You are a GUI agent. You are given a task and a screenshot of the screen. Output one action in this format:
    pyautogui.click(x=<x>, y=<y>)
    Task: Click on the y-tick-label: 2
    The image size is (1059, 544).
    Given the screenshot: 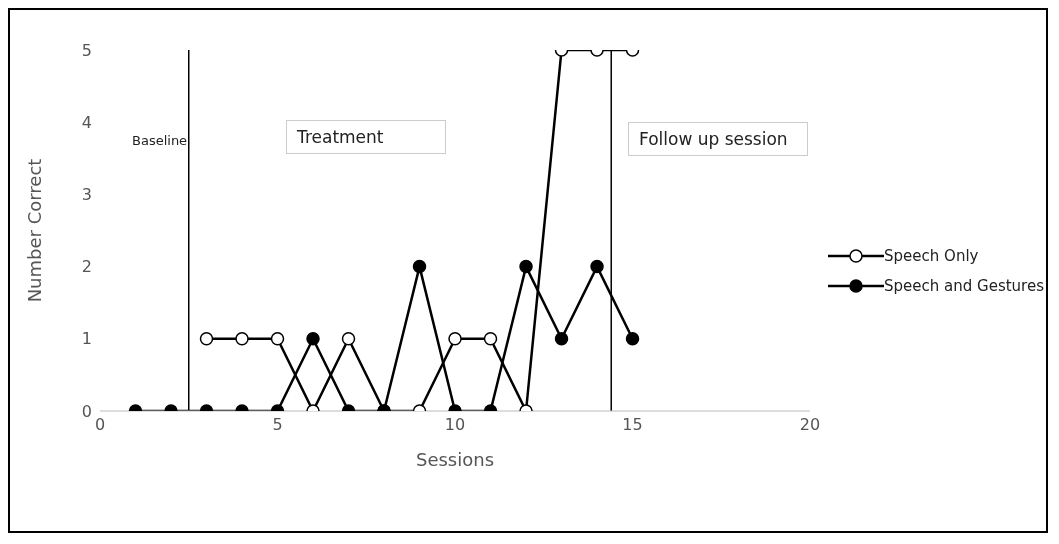 What is the action you would take?
    pyautogui.click(x=86, y=267)
    